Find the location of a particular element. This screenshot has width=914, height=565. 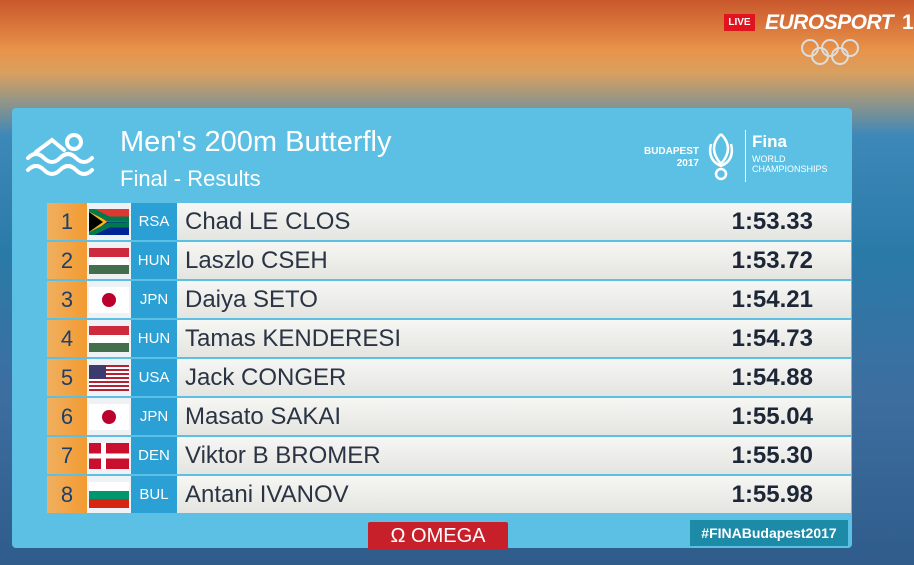

result-row: 8 BUL Antani IVANOV 1:55.98 is located at coordinates (449, 494).